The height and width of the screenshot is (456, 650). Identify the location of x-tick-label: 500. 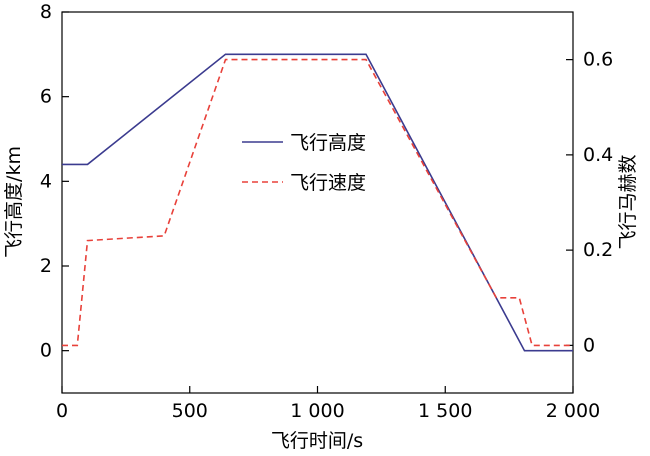
(190, 411).